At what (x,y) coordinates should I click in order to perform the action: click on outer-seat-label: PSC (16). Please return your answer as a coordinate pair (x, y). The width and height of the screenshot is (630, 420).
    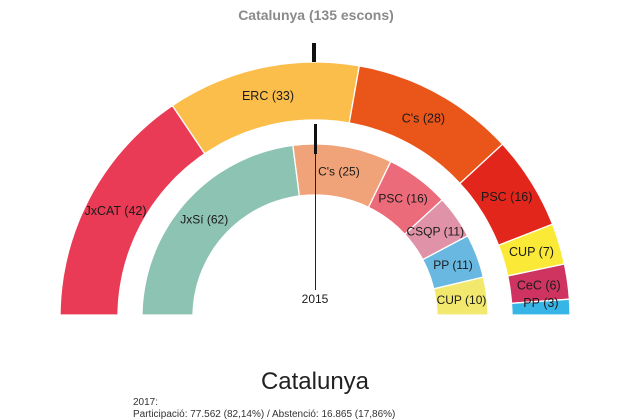
    Looking at the image, I should click on (506, 197).